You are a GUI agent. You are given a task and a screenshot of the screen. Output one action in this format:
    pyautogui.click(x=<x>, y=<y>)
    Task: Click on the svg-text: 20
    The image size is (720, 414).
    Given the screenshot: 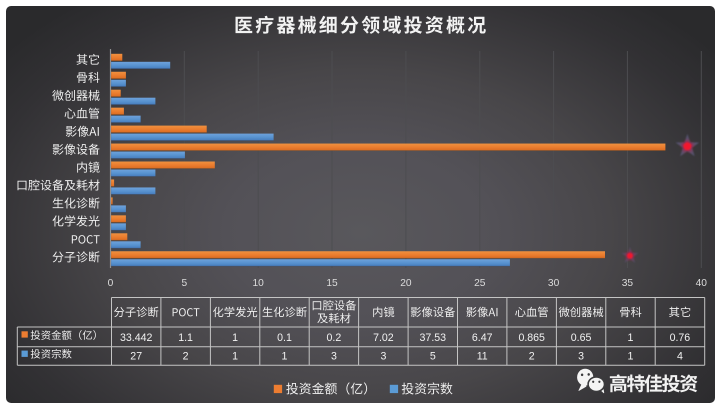 What is the action you would take?
    pyautogui.click(x=406, y=283)
    